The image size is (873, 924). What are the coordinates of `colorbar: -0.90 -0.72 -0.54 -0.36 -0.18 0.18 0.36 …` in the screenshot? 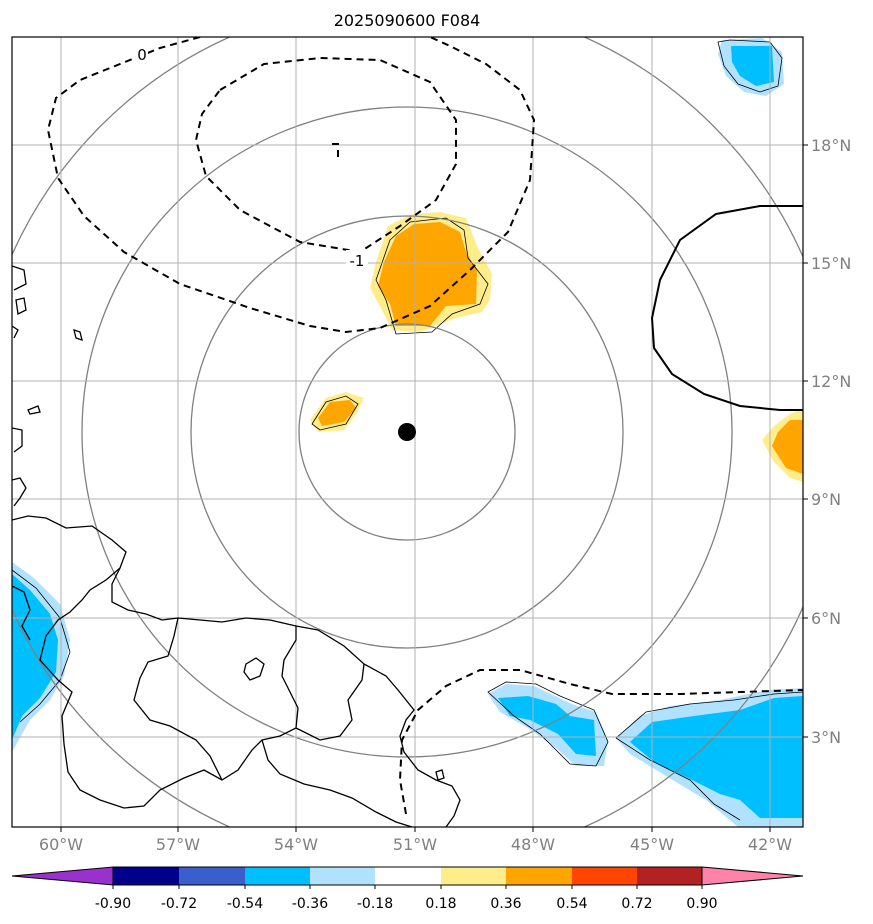 It's located at (407, 889).